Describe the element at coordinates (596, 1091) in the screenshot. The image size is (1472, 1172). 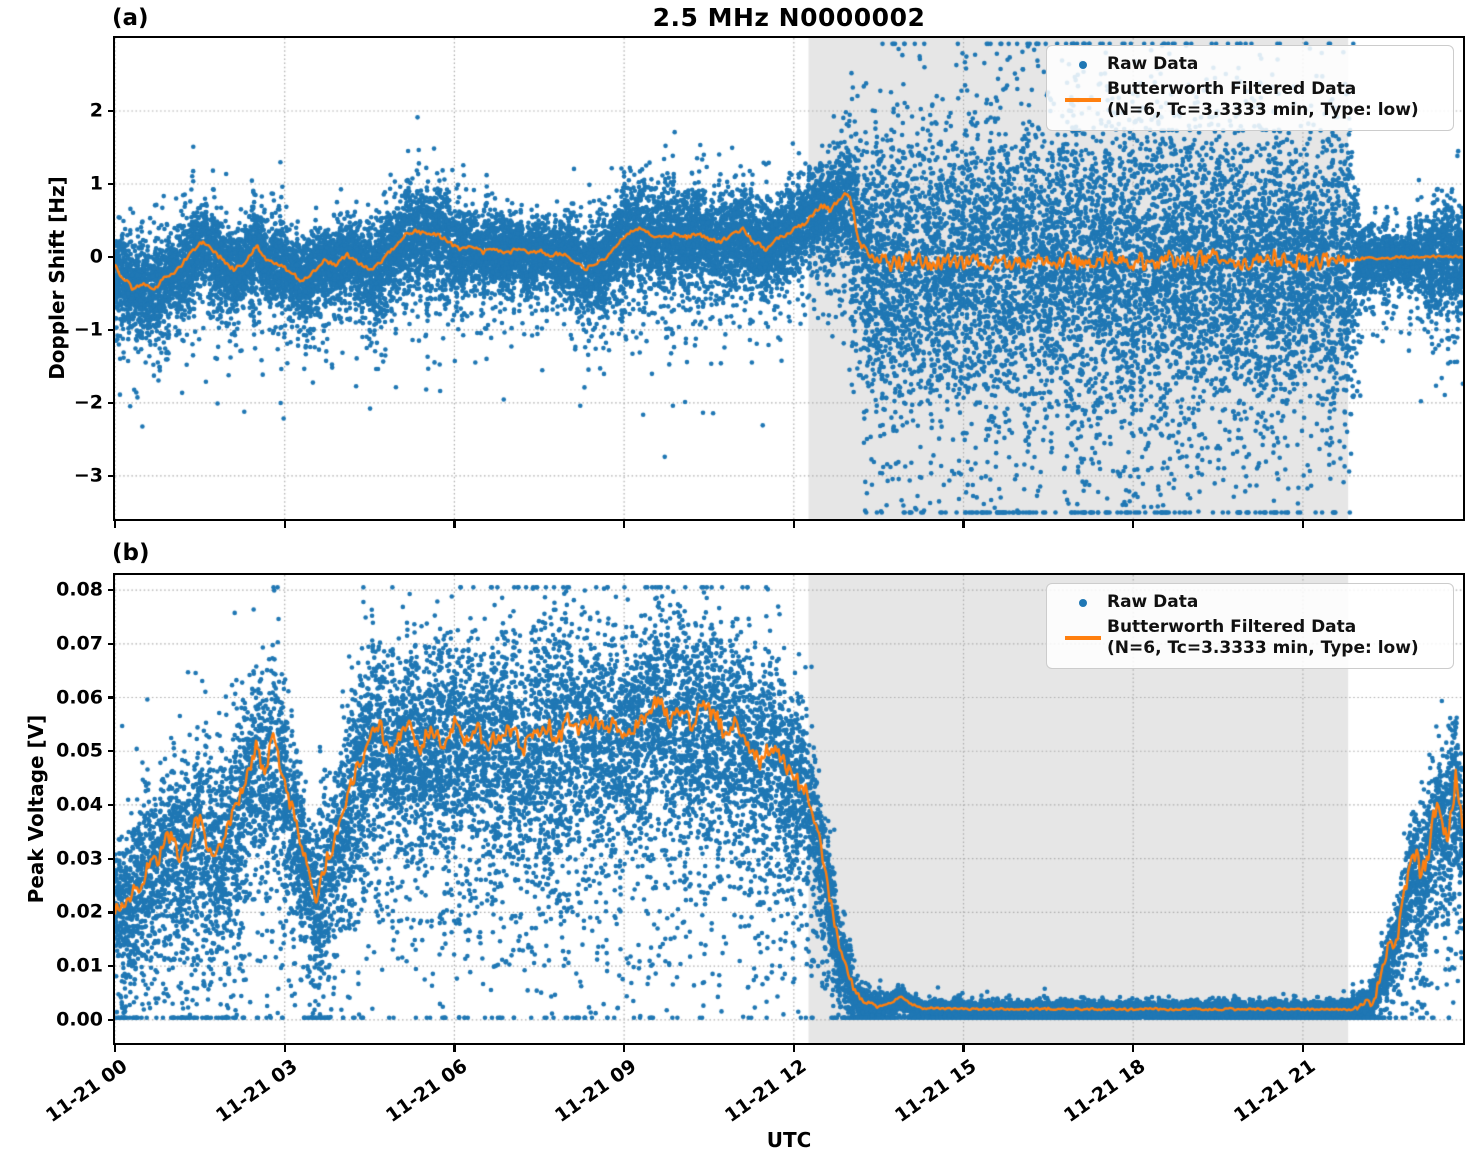
I see `x-tick-label: 11-21 09` at that location.